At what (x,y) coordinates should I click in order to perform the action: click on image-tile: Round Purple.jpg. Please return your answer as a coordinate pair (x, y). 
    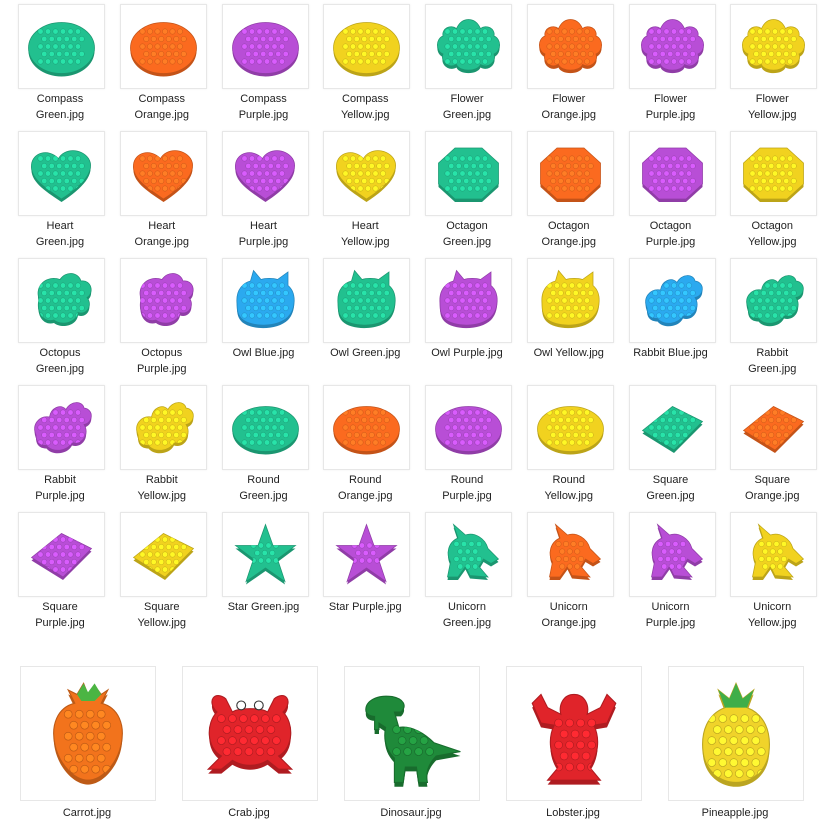
    Looking at the image, I should click on (472, 444).